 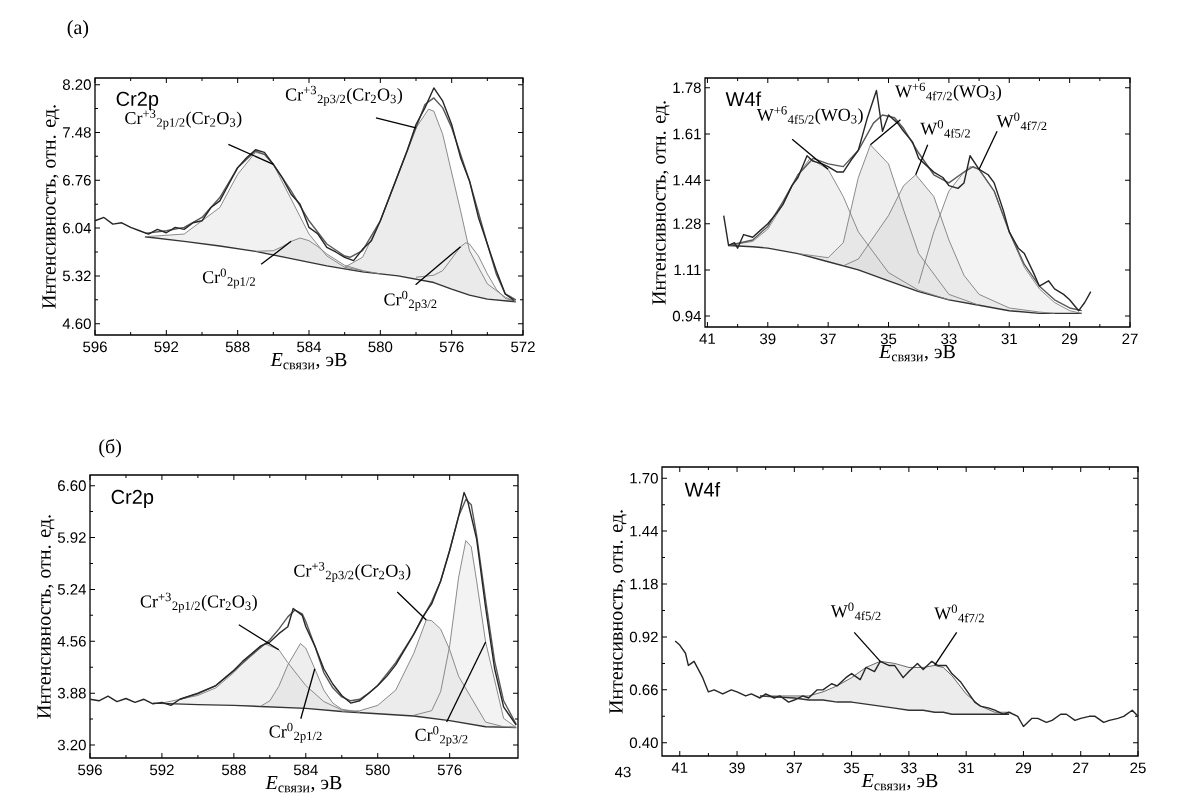 What do you see at coordinates (687, 134) in the screenshot?
I see `y-tick-label: 1.61` at bounding box center [687, 134].